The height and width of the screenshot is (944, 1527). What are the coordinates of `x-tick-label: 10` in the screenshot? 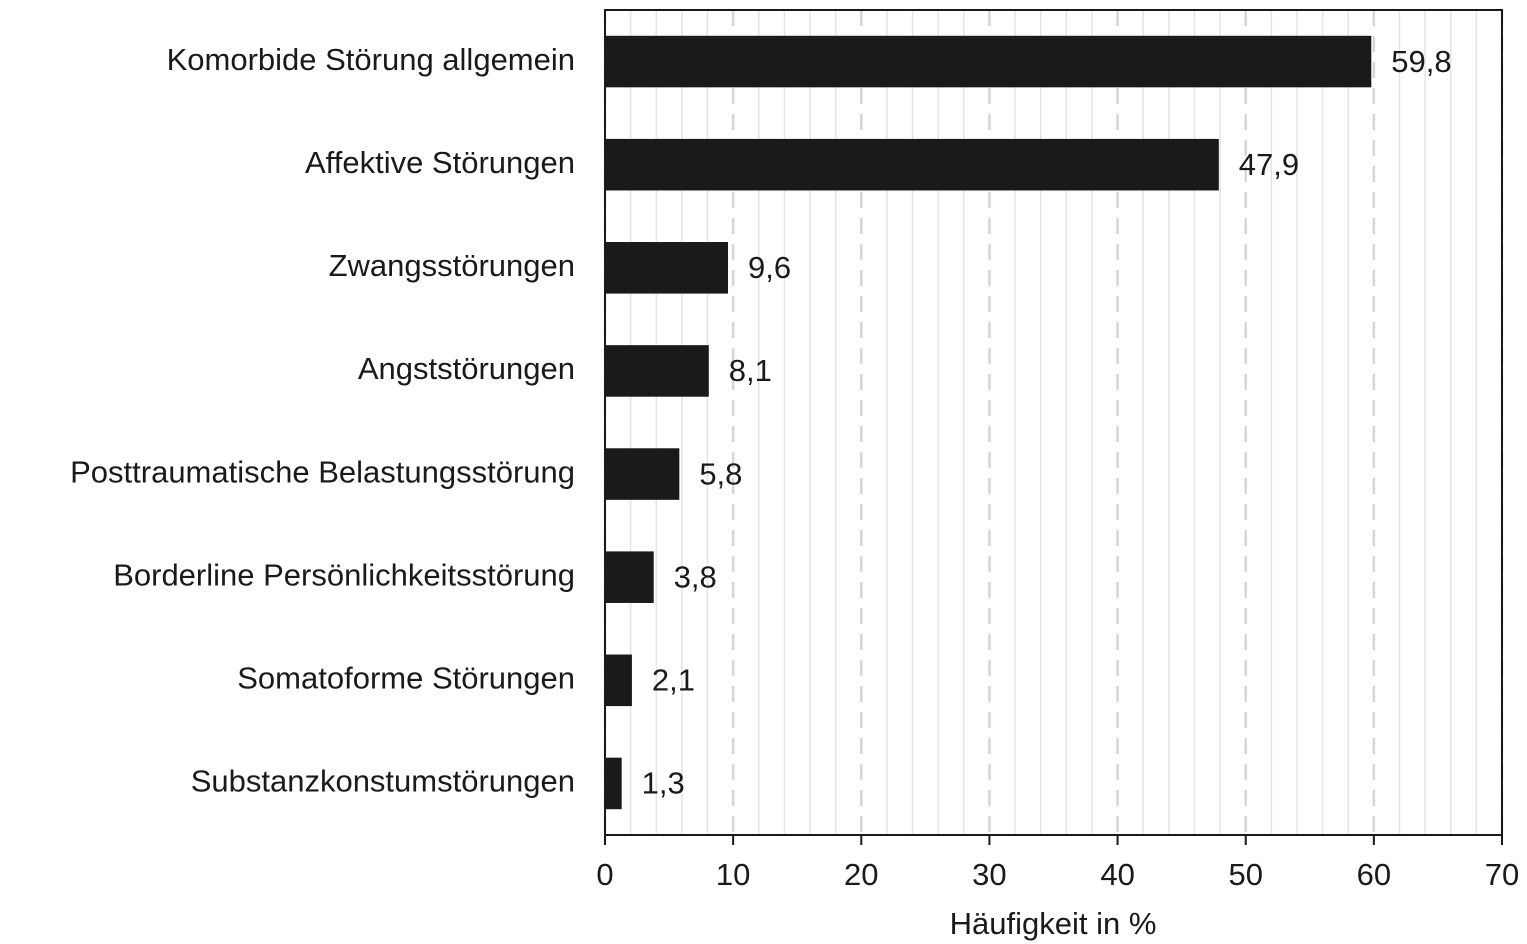 It's located at (733, 874).